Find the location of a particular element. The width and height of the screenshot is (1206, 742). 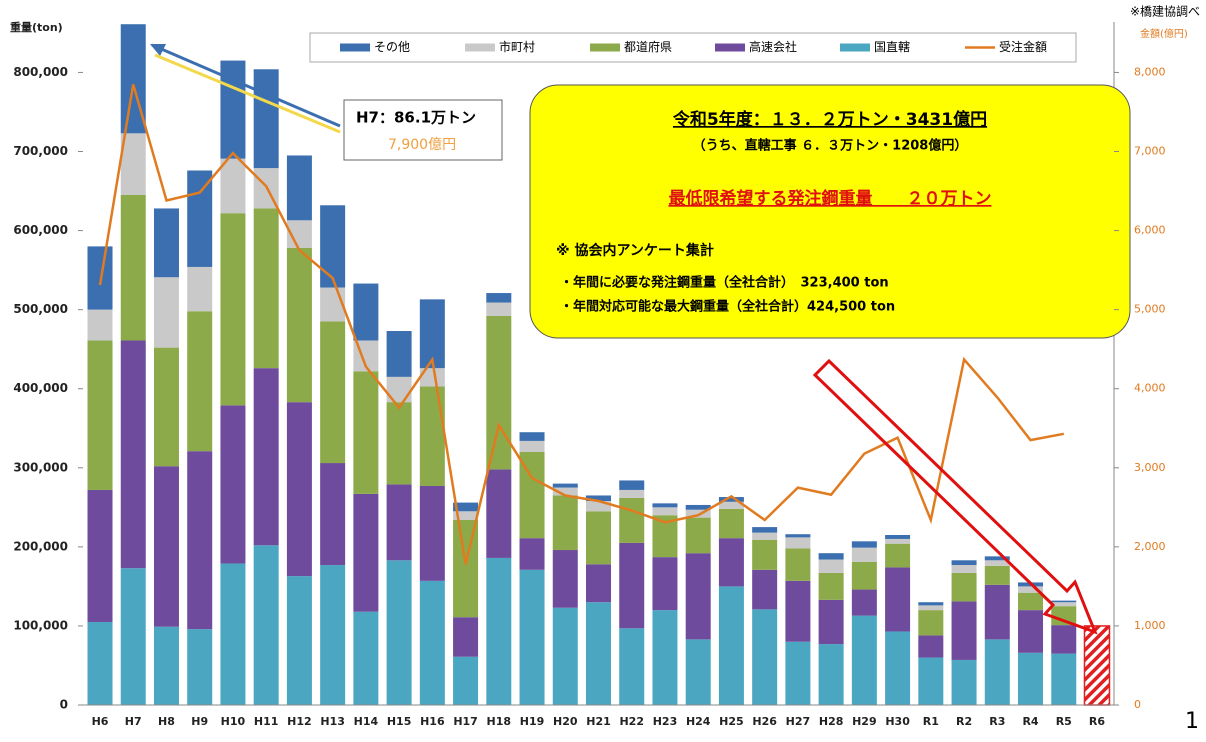

x-tick-label: R1 is located at coordinates (931, 721).